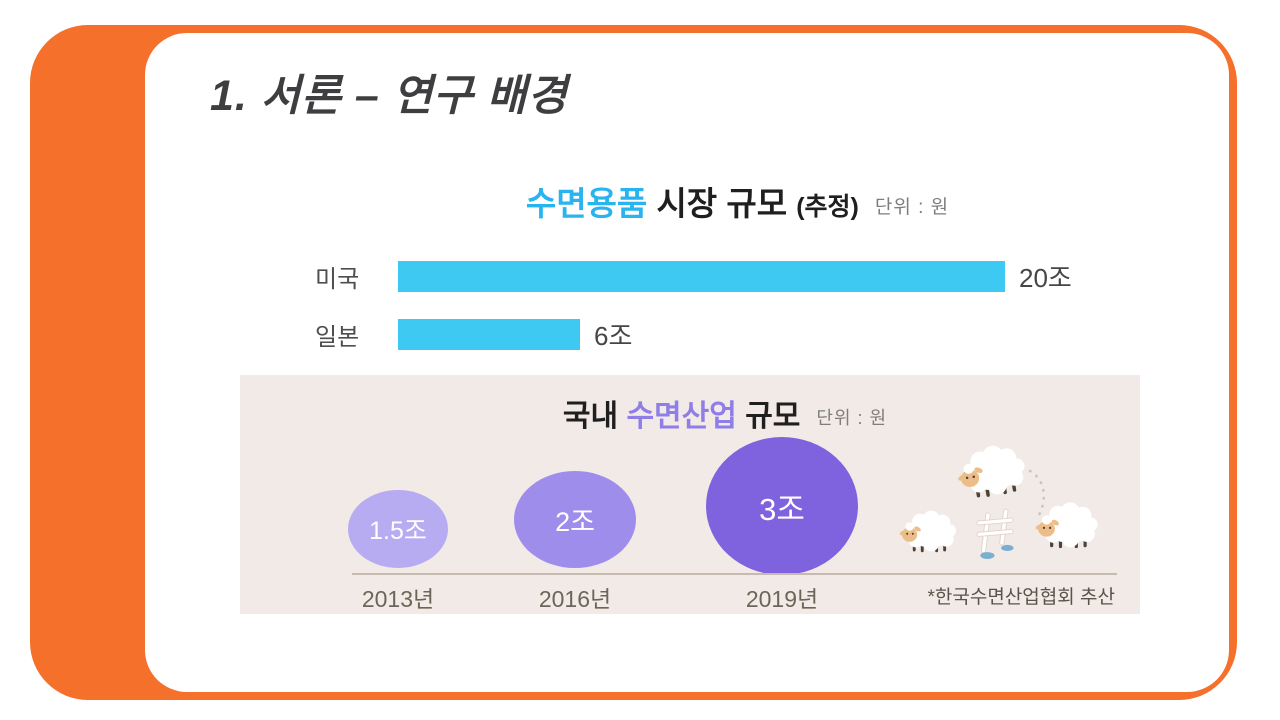 The width and height of the screenshot is (1280, 720). I want to click on year-label-2013: 2013년, so click(398, 599).